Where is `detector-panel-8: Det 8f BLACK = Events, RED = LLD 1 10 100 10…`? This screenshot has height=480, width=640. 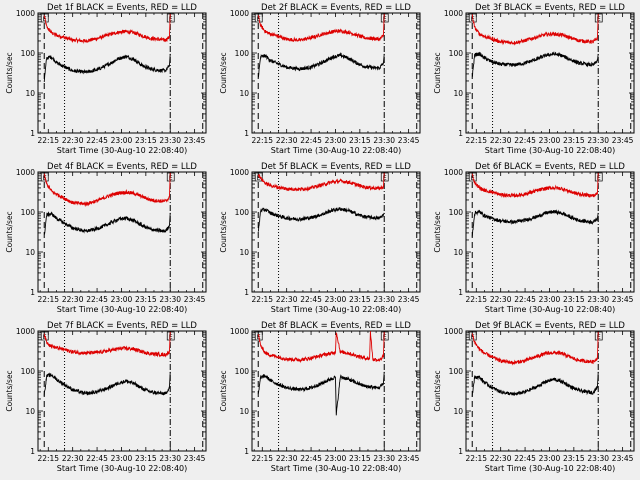
detector-panel-8: Det 8f BLACK = Events, RED = LLD 1 10 100 10… is located at coordinates (320, 397).